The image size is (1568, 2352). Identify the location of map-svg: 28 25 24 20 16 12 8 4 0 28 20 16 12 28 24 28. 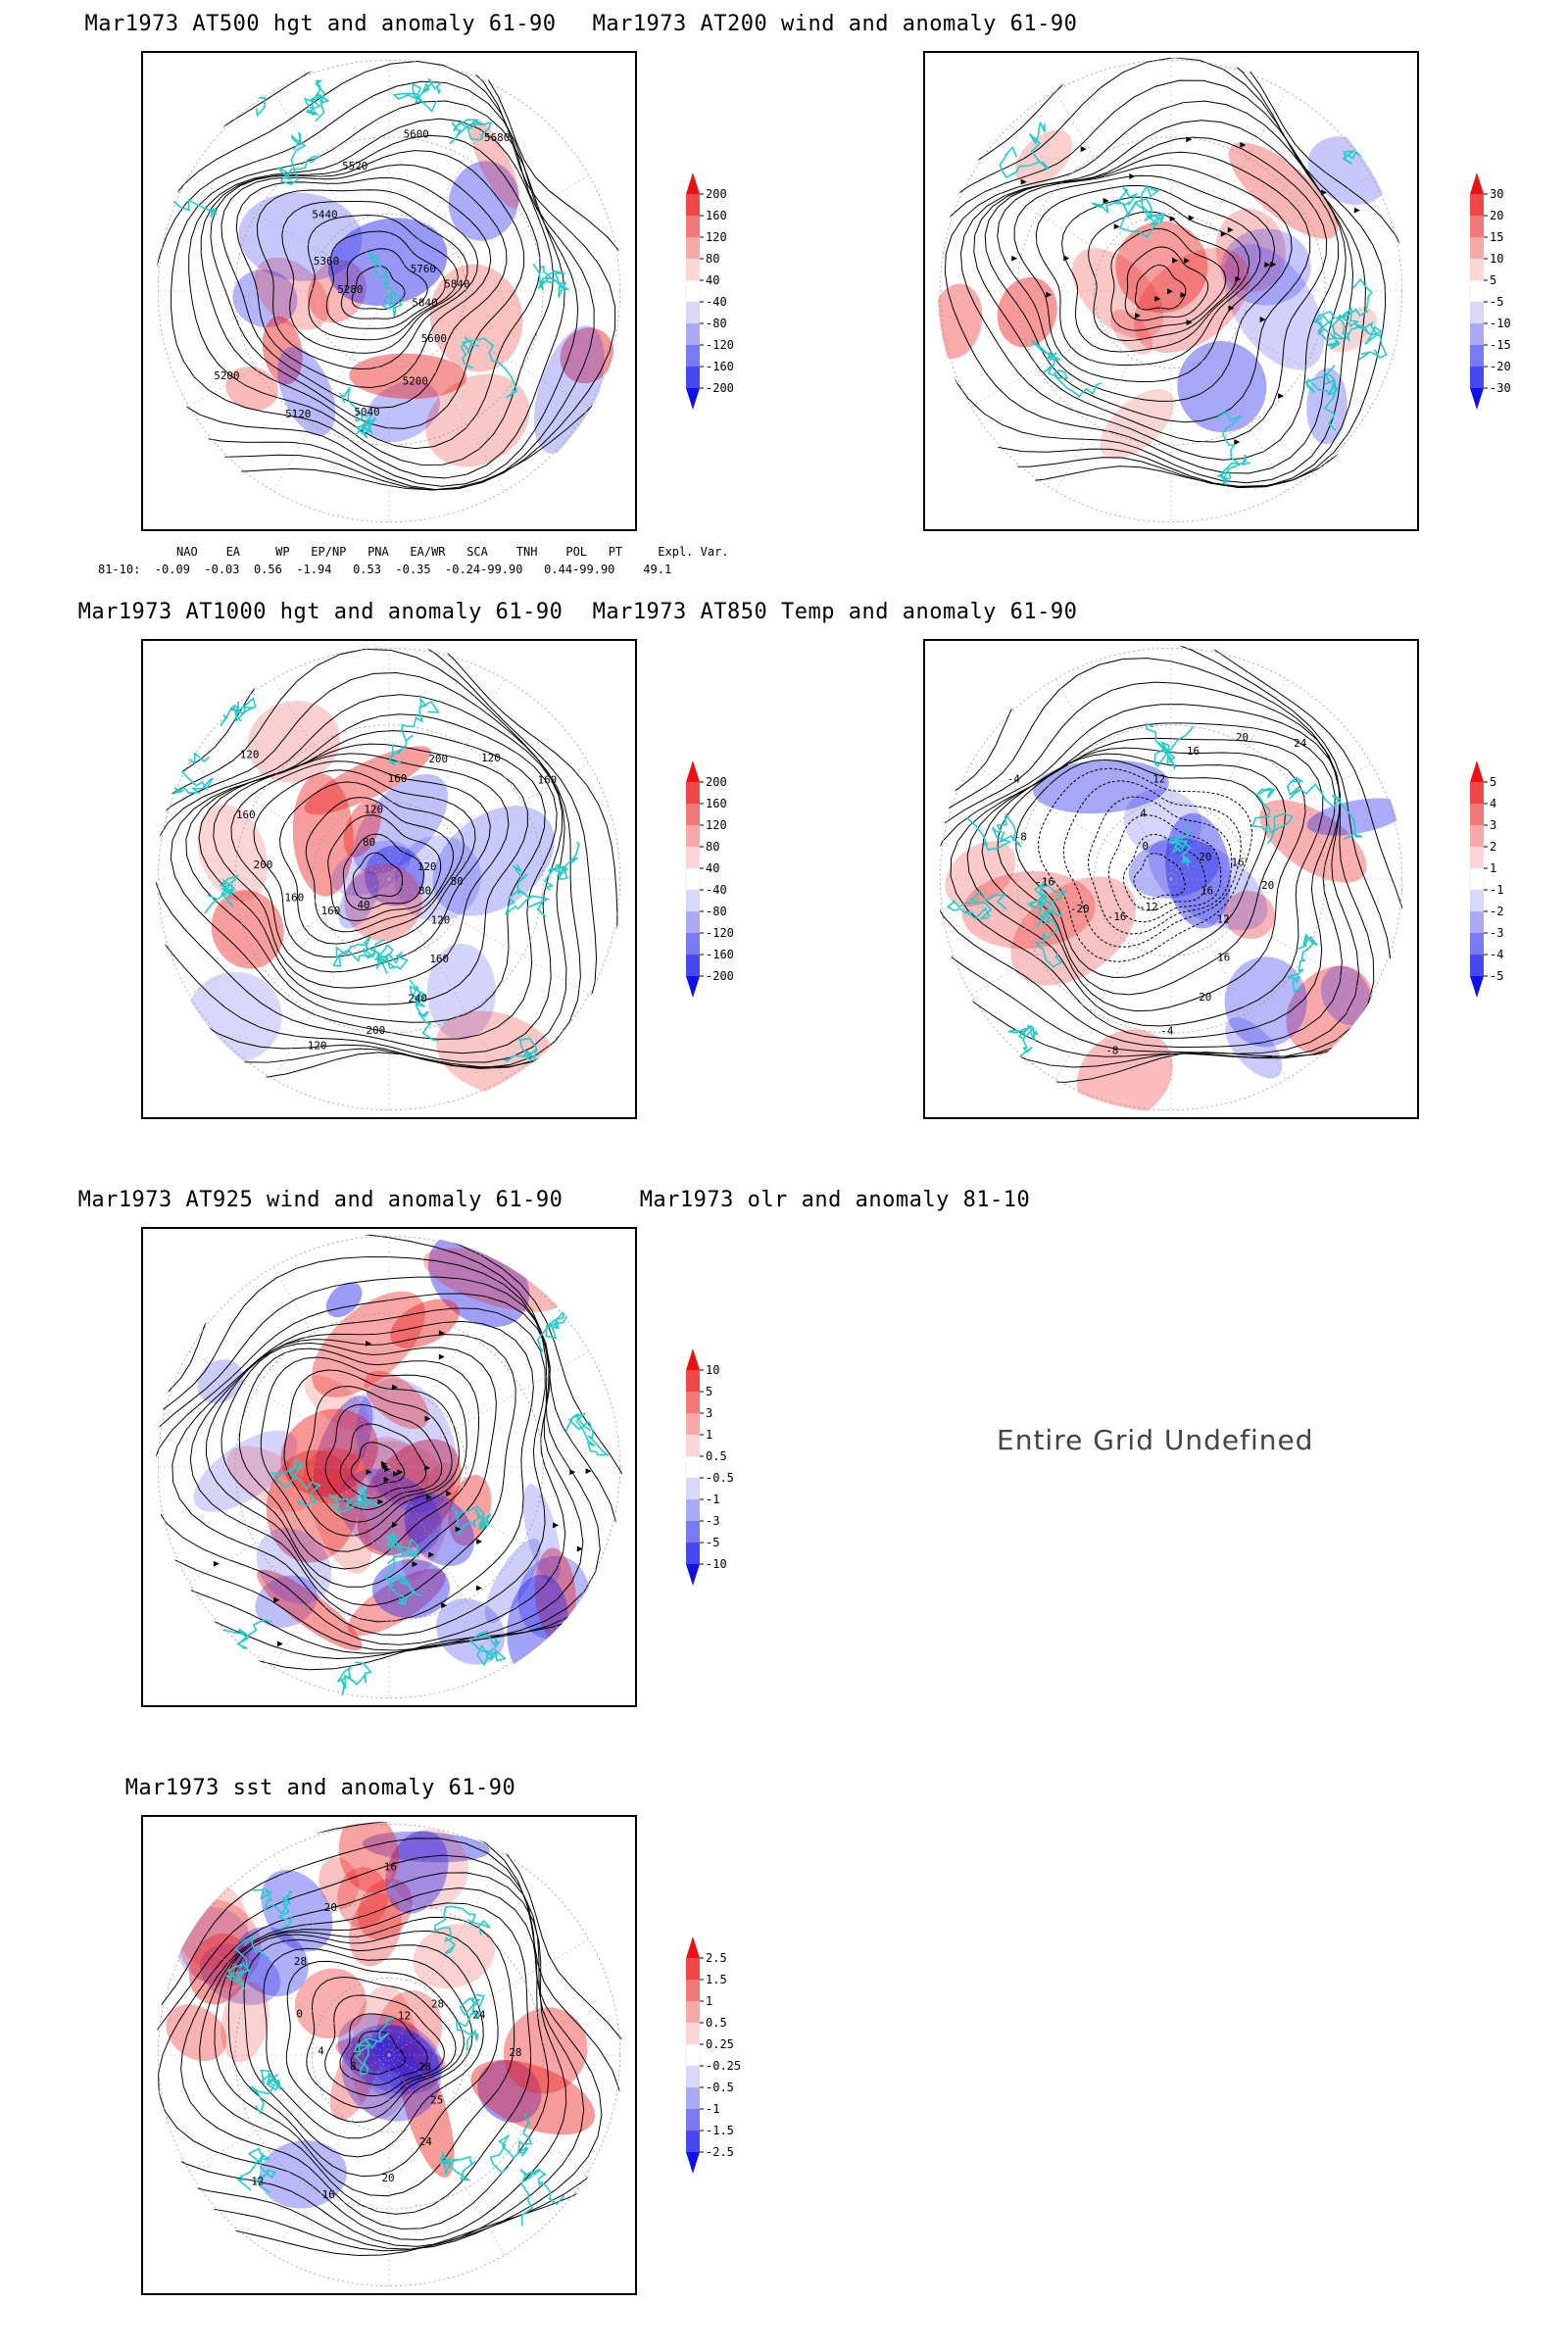
(389, 2055).